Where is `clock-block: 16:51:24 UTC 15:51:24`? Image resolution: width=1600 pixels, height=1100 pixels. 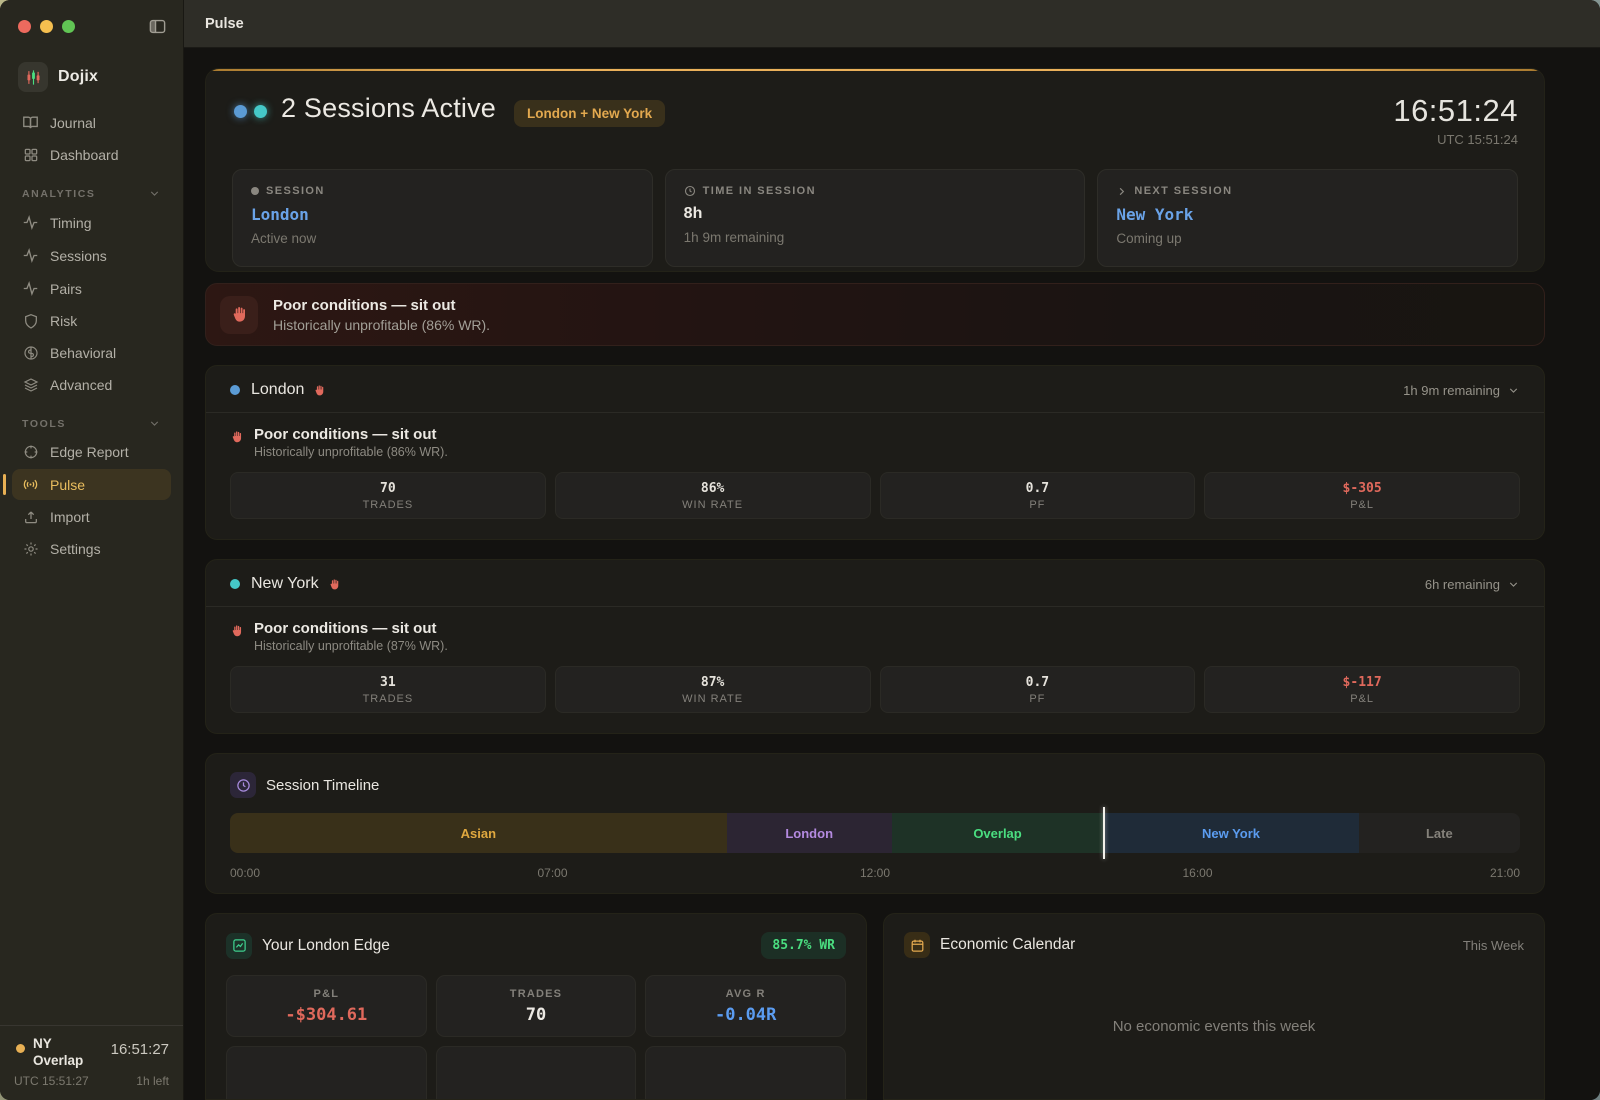 clock-block: 16:51:24 UTC 15:51:24 is located at coordinates (1455, 120).